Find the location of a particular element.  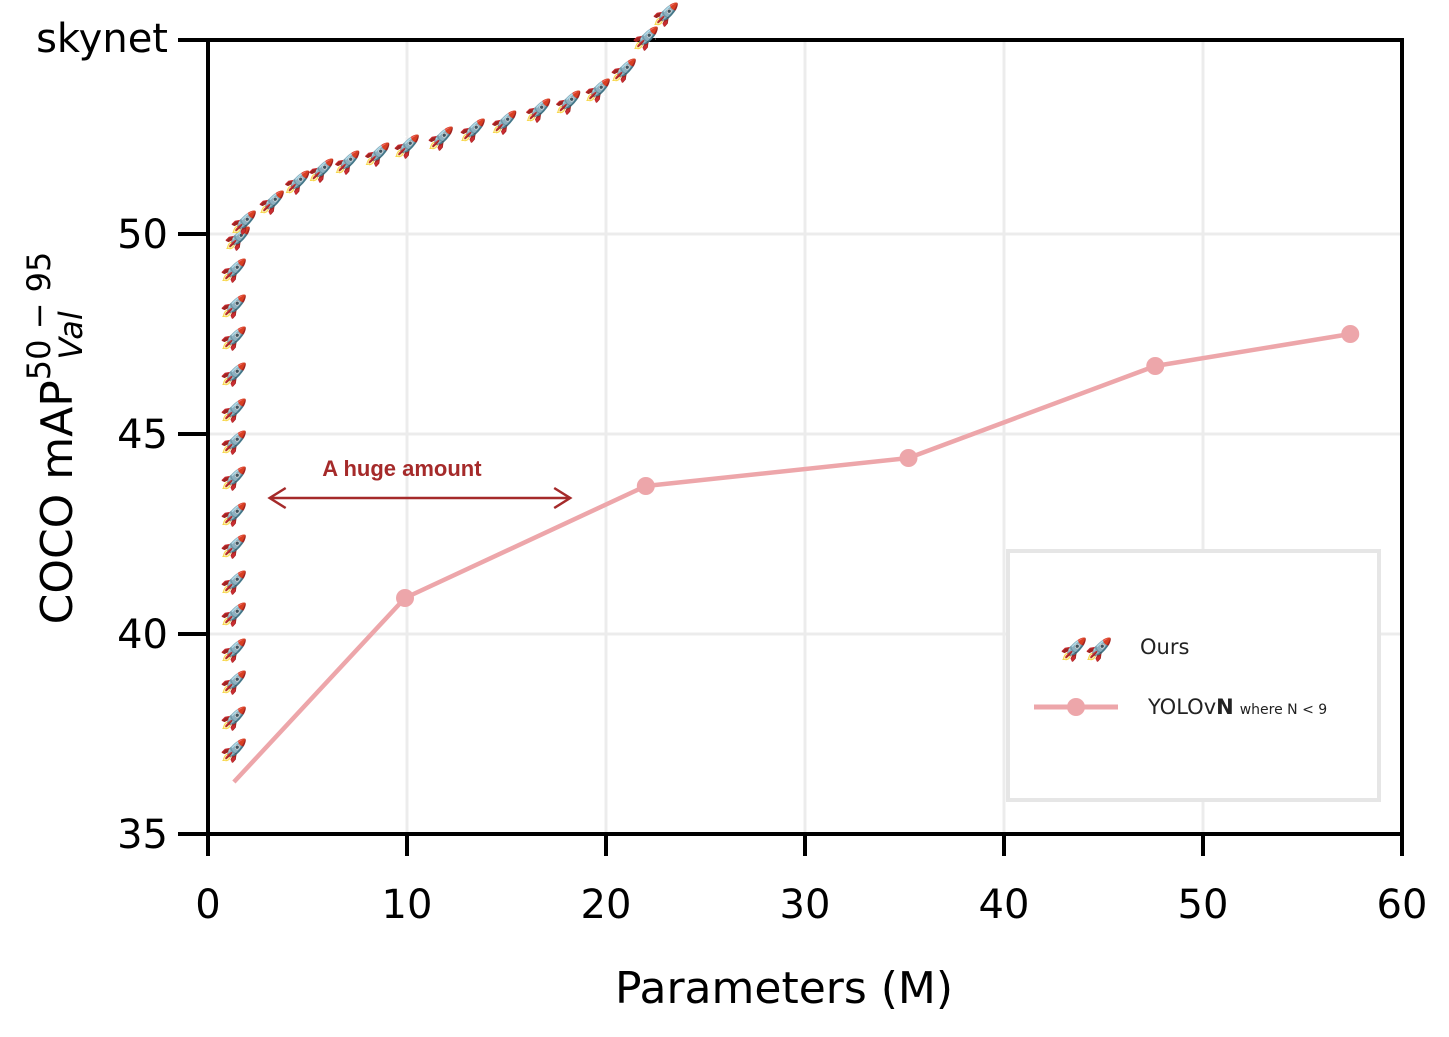

series-ours-point-15: 🚀 is located at coordinates (237, 238).